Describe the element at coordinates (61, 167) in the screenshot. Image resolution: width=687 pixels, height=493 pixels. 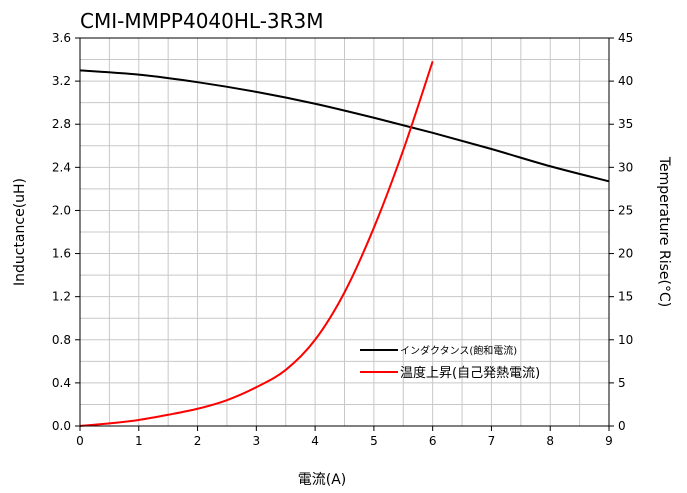
I see `y-tick-label: 2.4` at that location.